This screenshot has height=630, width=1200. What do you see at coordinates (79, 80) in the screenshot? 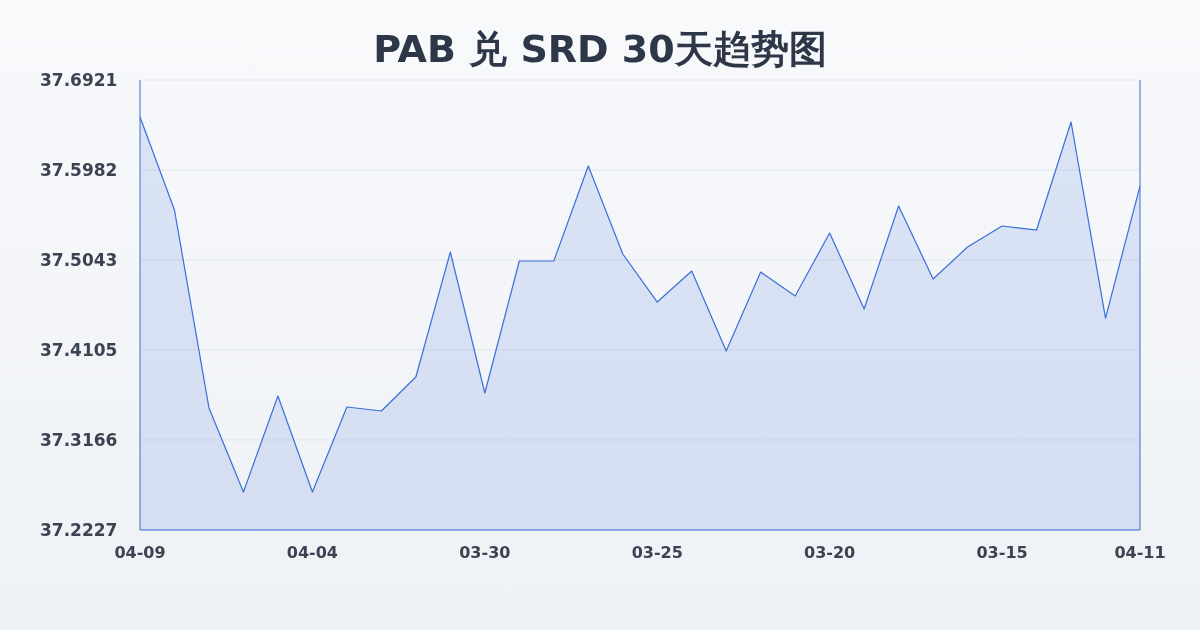
I see `y-tick-label: 37.6921` at bounding box center [79, 80].